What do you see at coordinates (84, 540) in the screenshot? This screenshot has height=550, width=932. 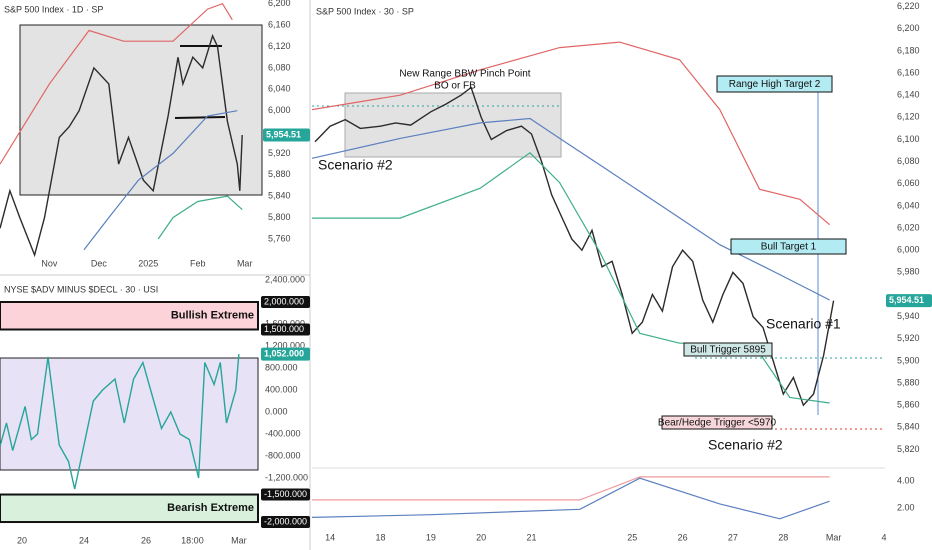 I see `x-tick-label: 24` at bounding box center [84, 540].